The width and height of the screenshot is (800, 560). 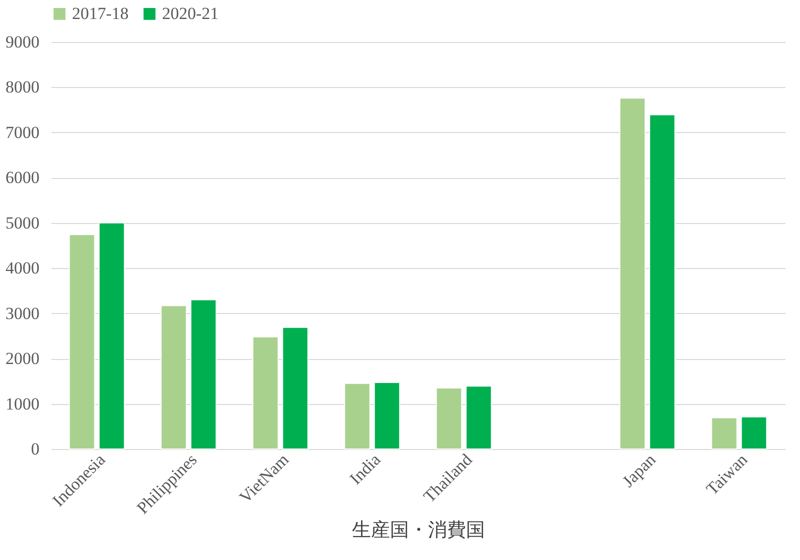 What do you see at coordinates (23, 178) in the screenshot?
I see `y-tick-label: 6000` at bounding box center [23, 178].